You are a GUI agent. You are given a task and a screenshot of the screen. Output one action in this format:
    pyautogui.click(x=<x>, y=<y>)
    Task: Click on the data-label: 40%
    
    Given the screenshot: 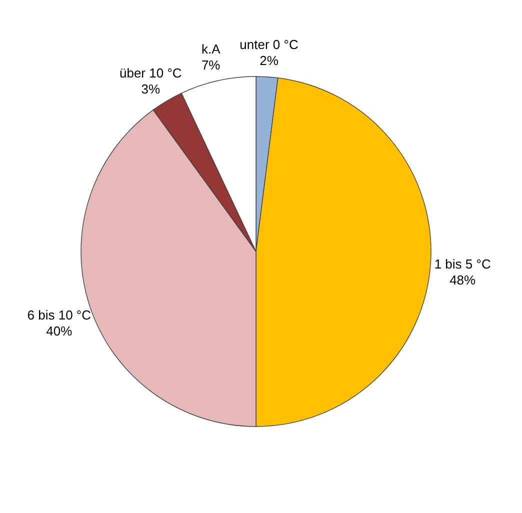 What is the action you would take?
    pyautogui.click(x=59, y=330)
    